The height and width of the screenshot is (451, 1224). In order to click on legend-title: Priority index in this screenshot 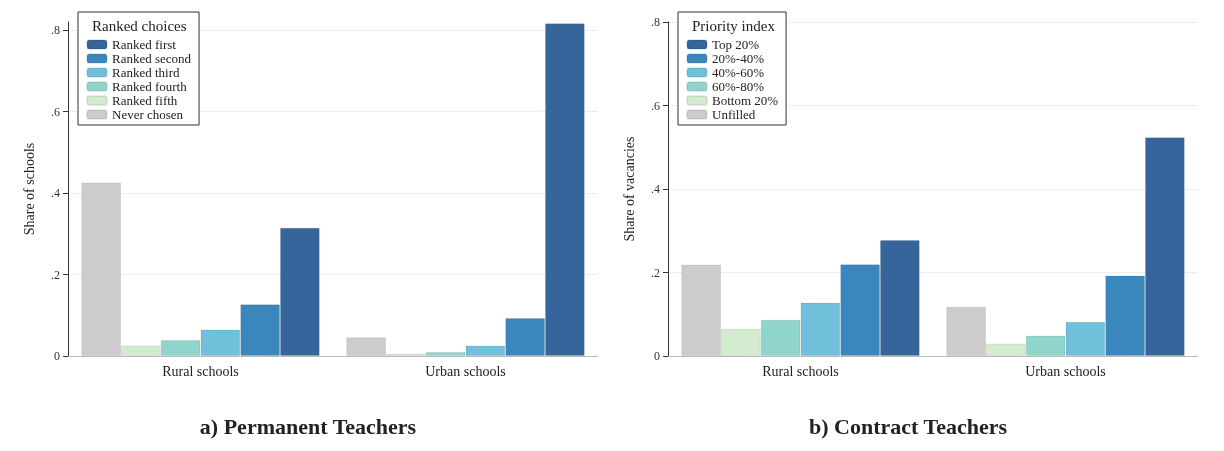, I will do `click(734, 25)`.